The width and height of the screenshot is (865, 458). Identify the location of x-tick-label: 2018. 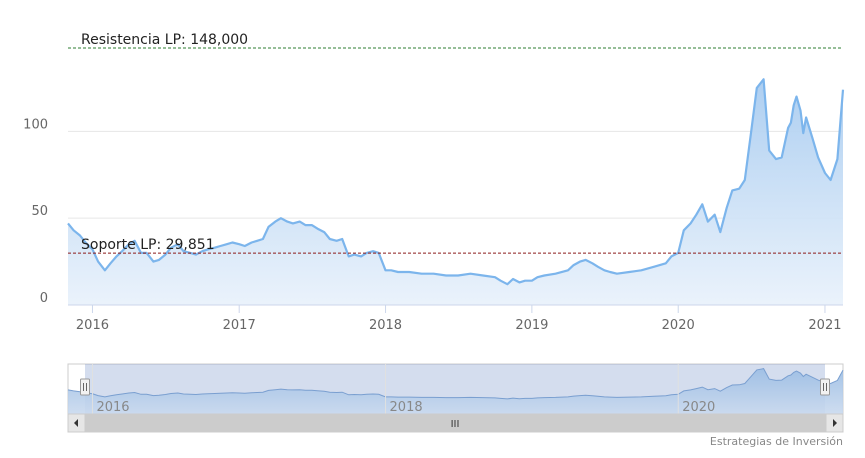
(385, 325).